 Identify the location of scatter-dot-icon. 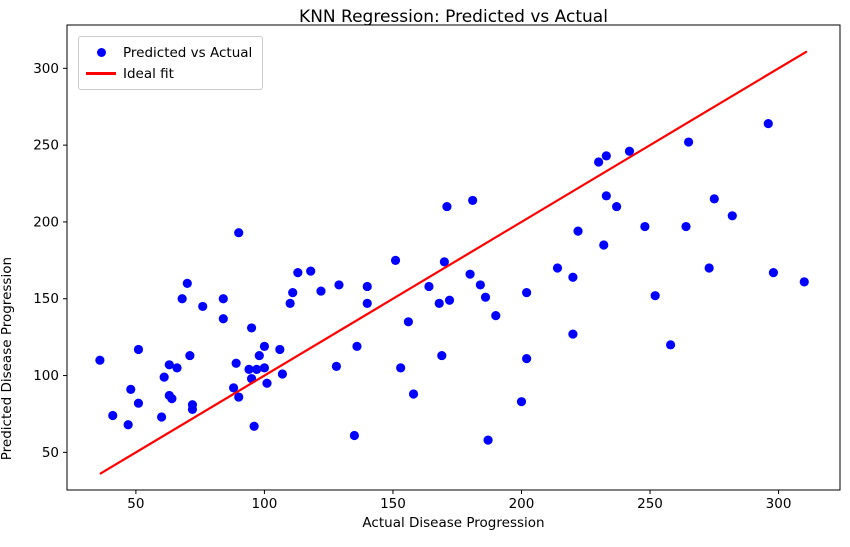
(101, 52).